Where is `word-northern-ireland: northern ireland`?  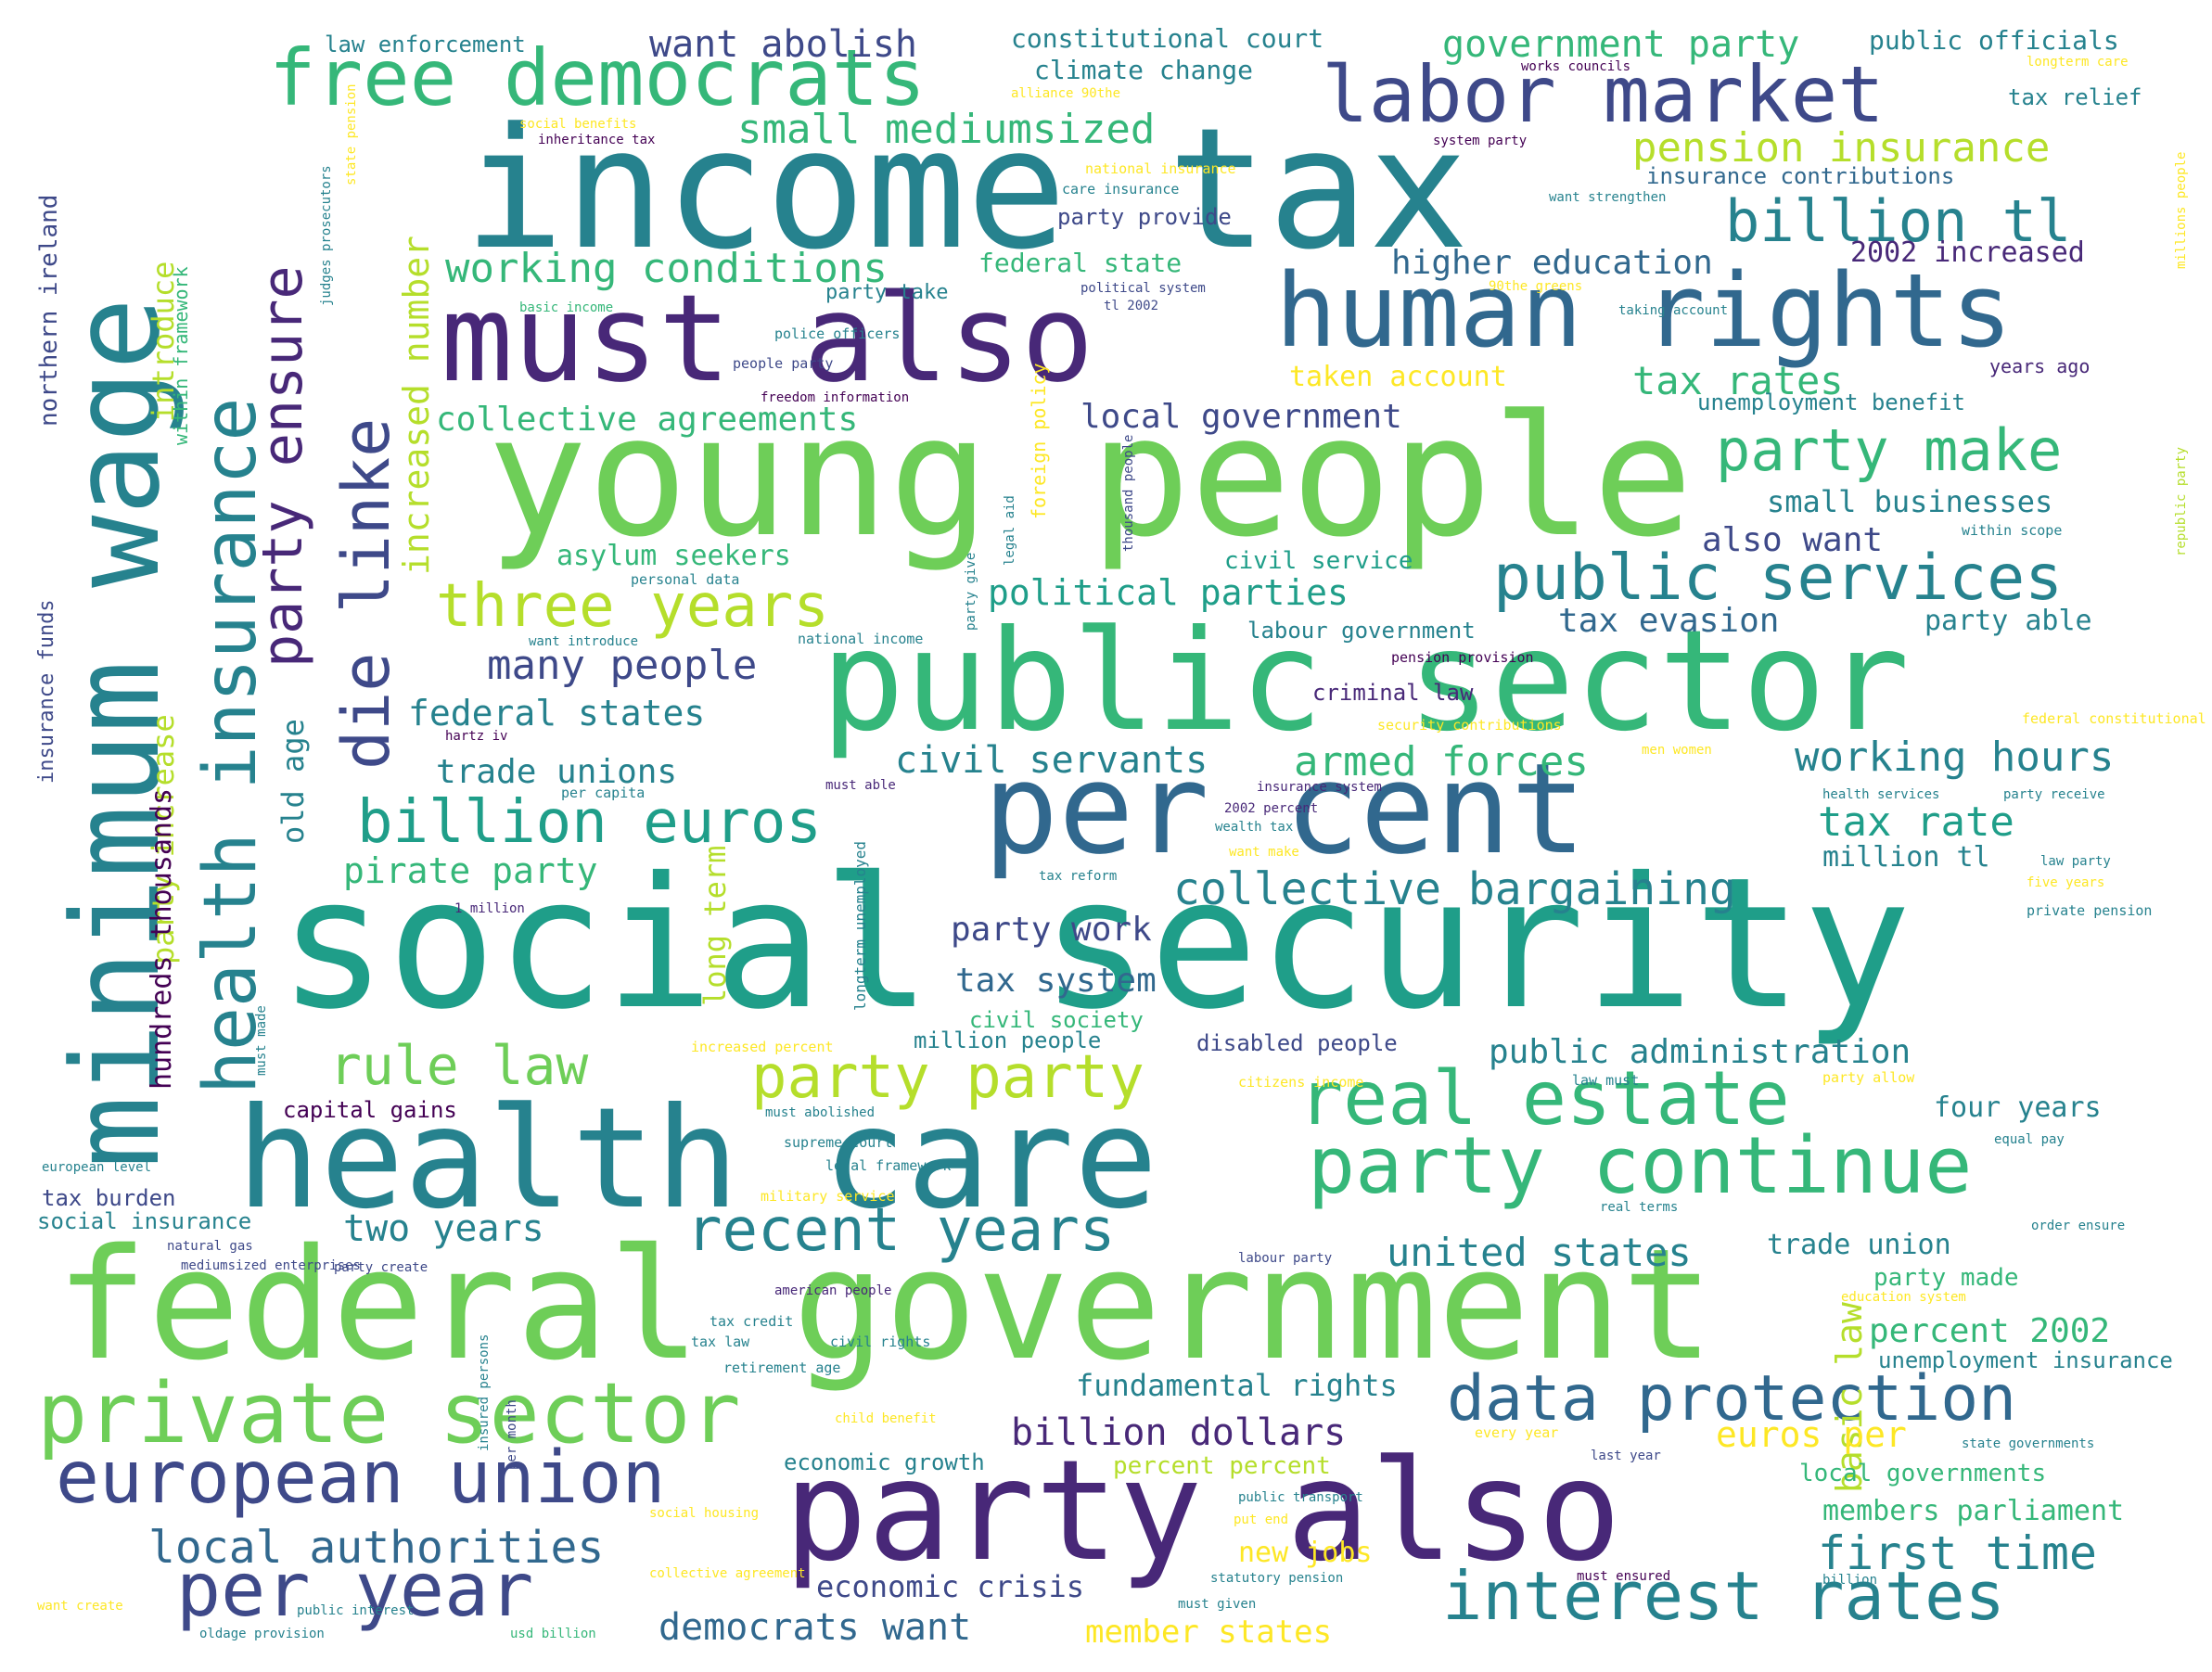
word-northern-ireland: northern ireland is located at coordinates (49, 310).